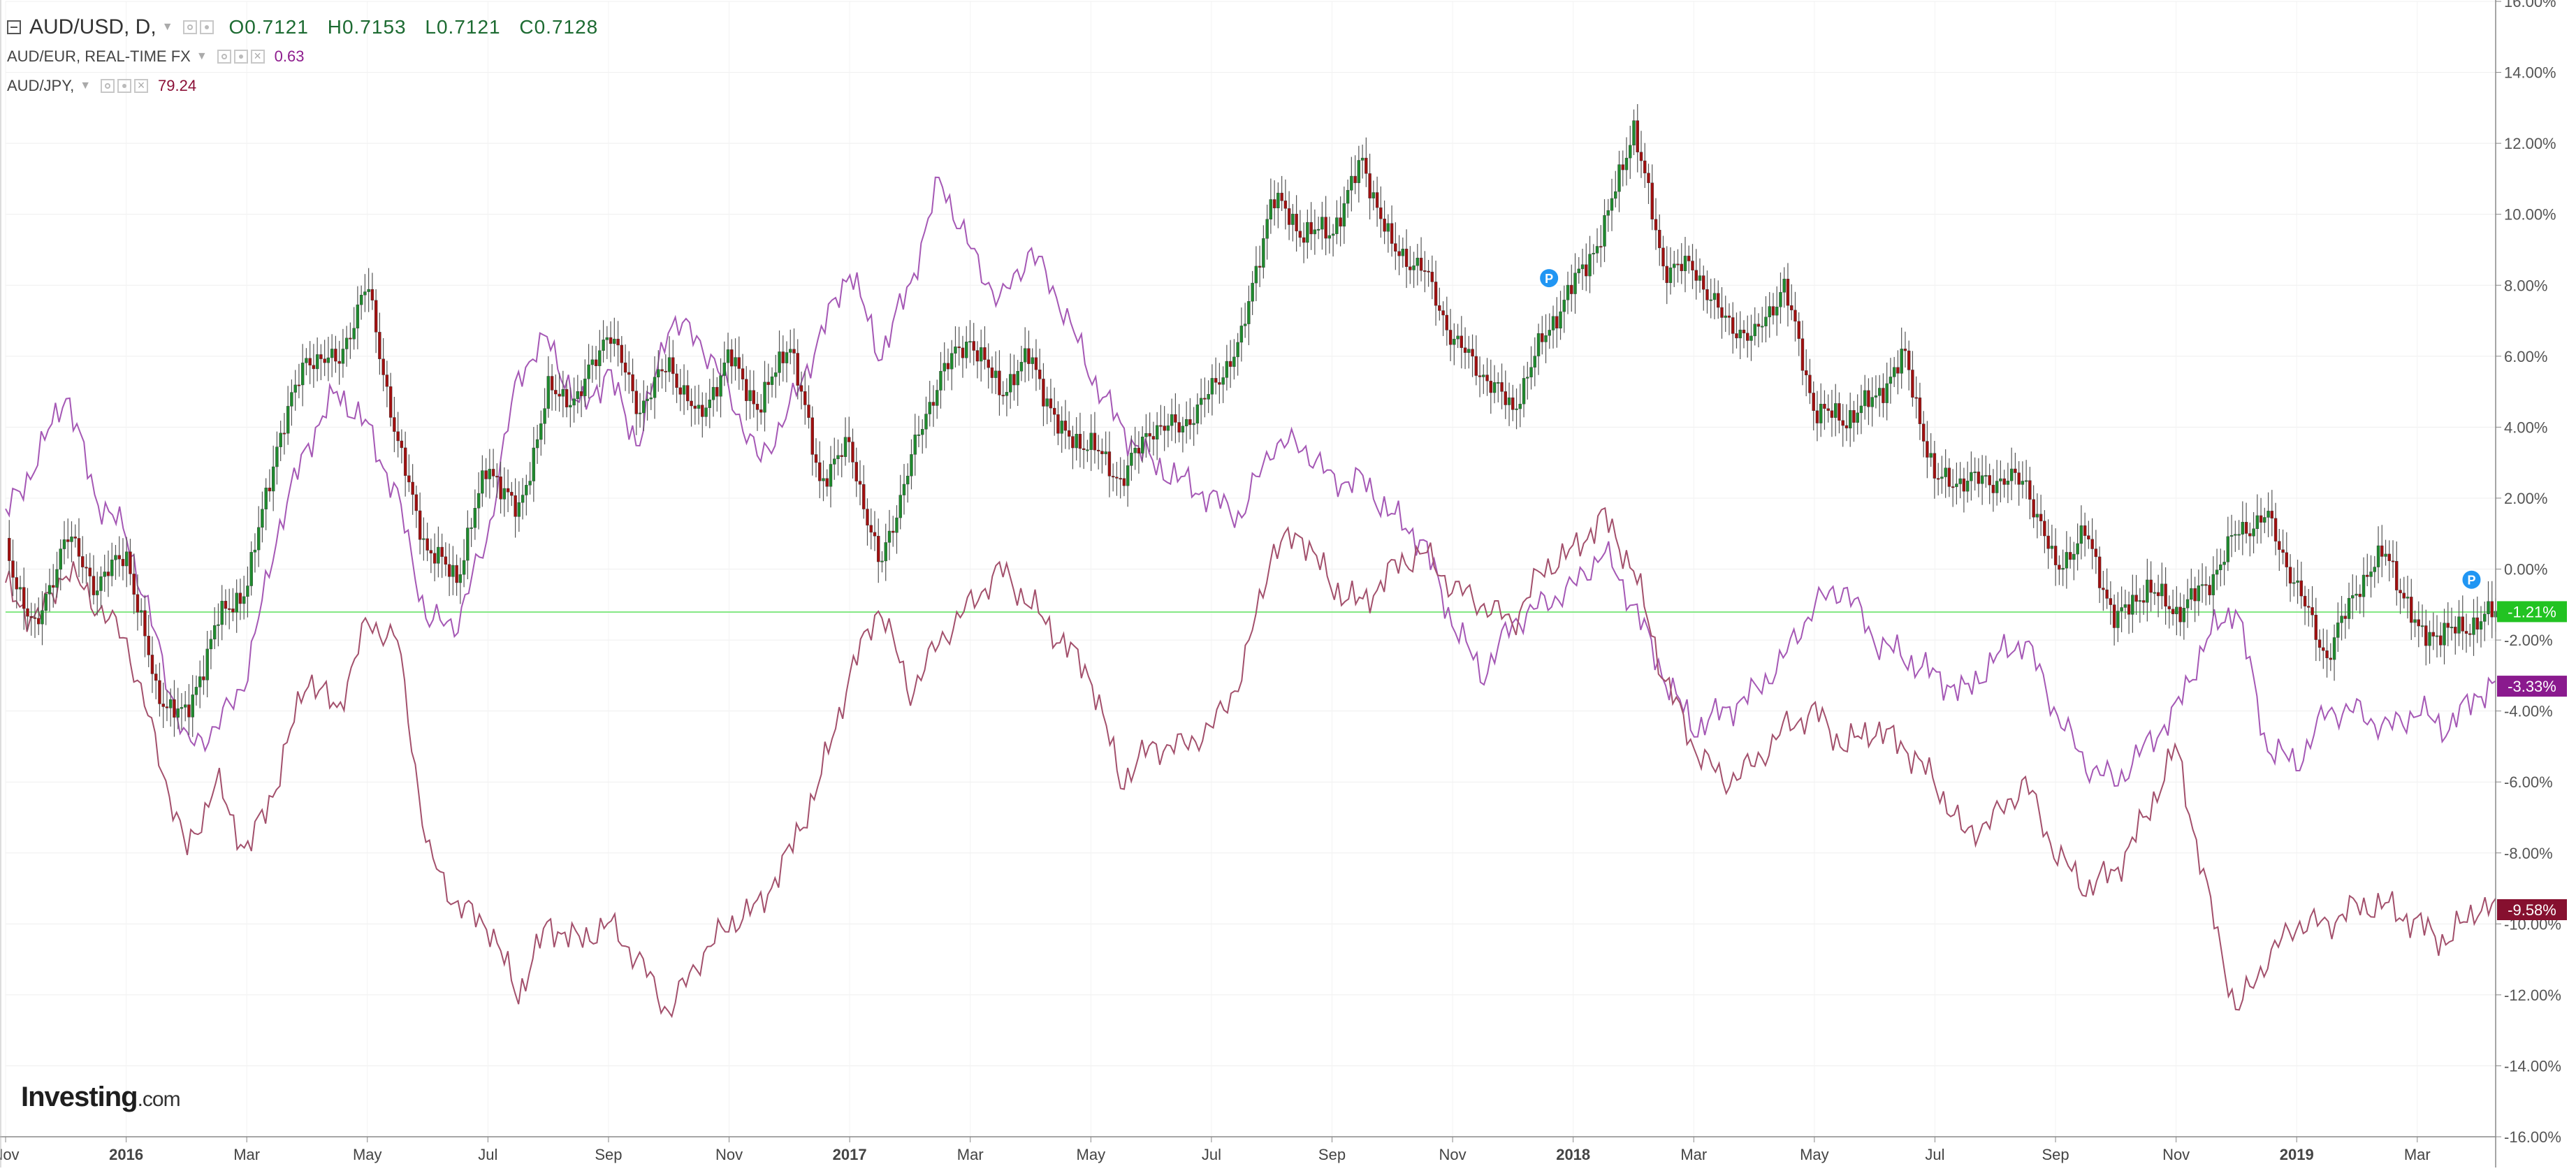 The width and height of the screenshot is (2576, 1171). I want to click on y-tick-label: 2.00%, so click(2525, 499).